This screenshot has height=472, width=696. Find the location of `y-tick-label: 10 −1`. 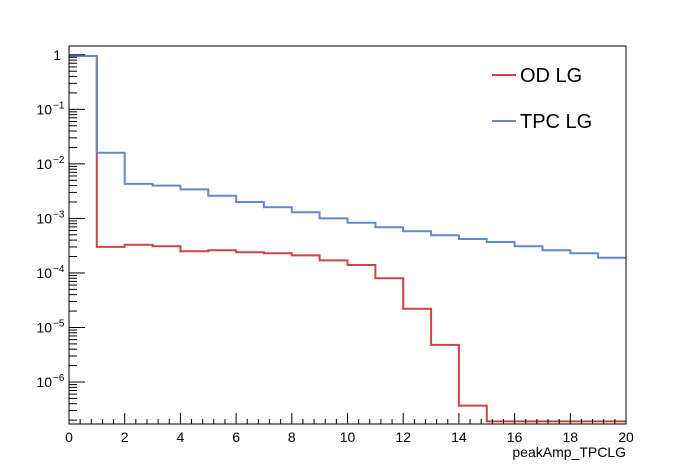

y-tick-label: 10 −1 is located at coordinates (50, 108).